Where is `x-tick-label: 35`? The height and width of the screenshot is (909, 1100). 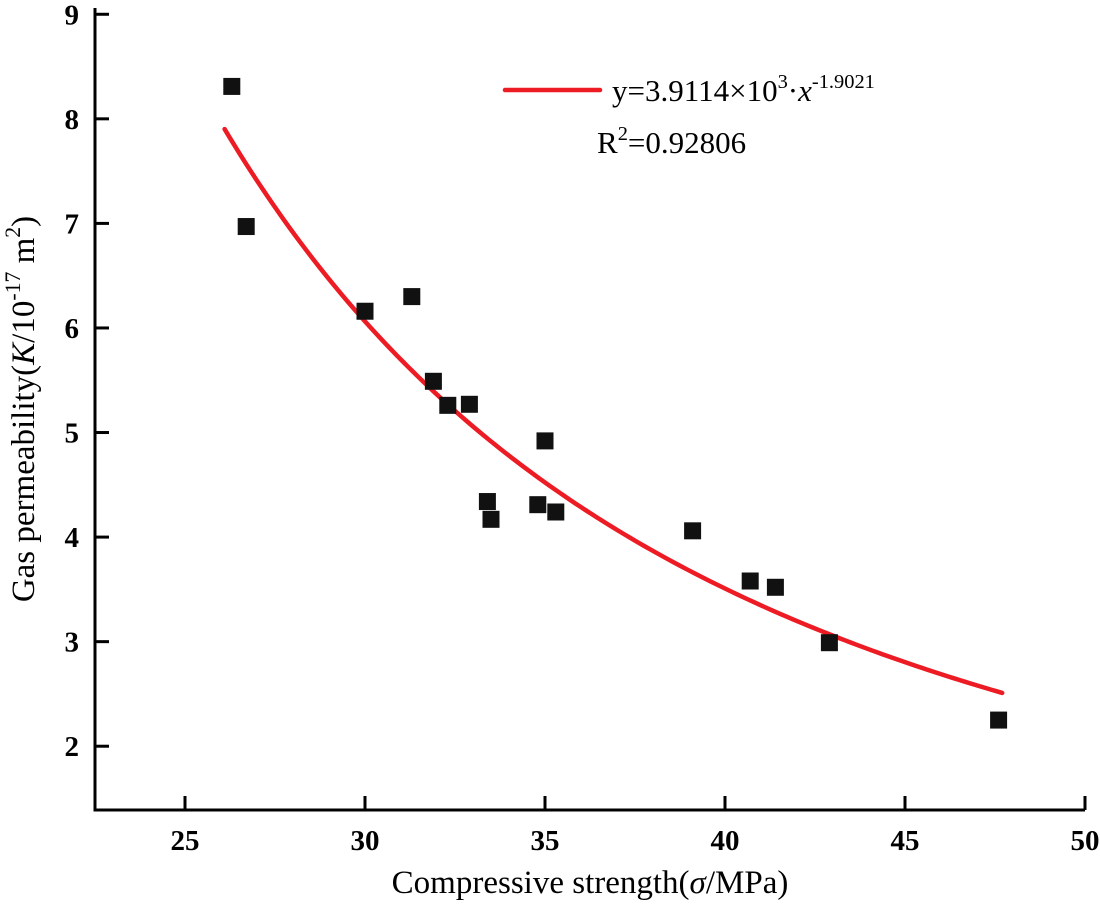
x-tick-label: 35 is located at coordinates (545, 841).